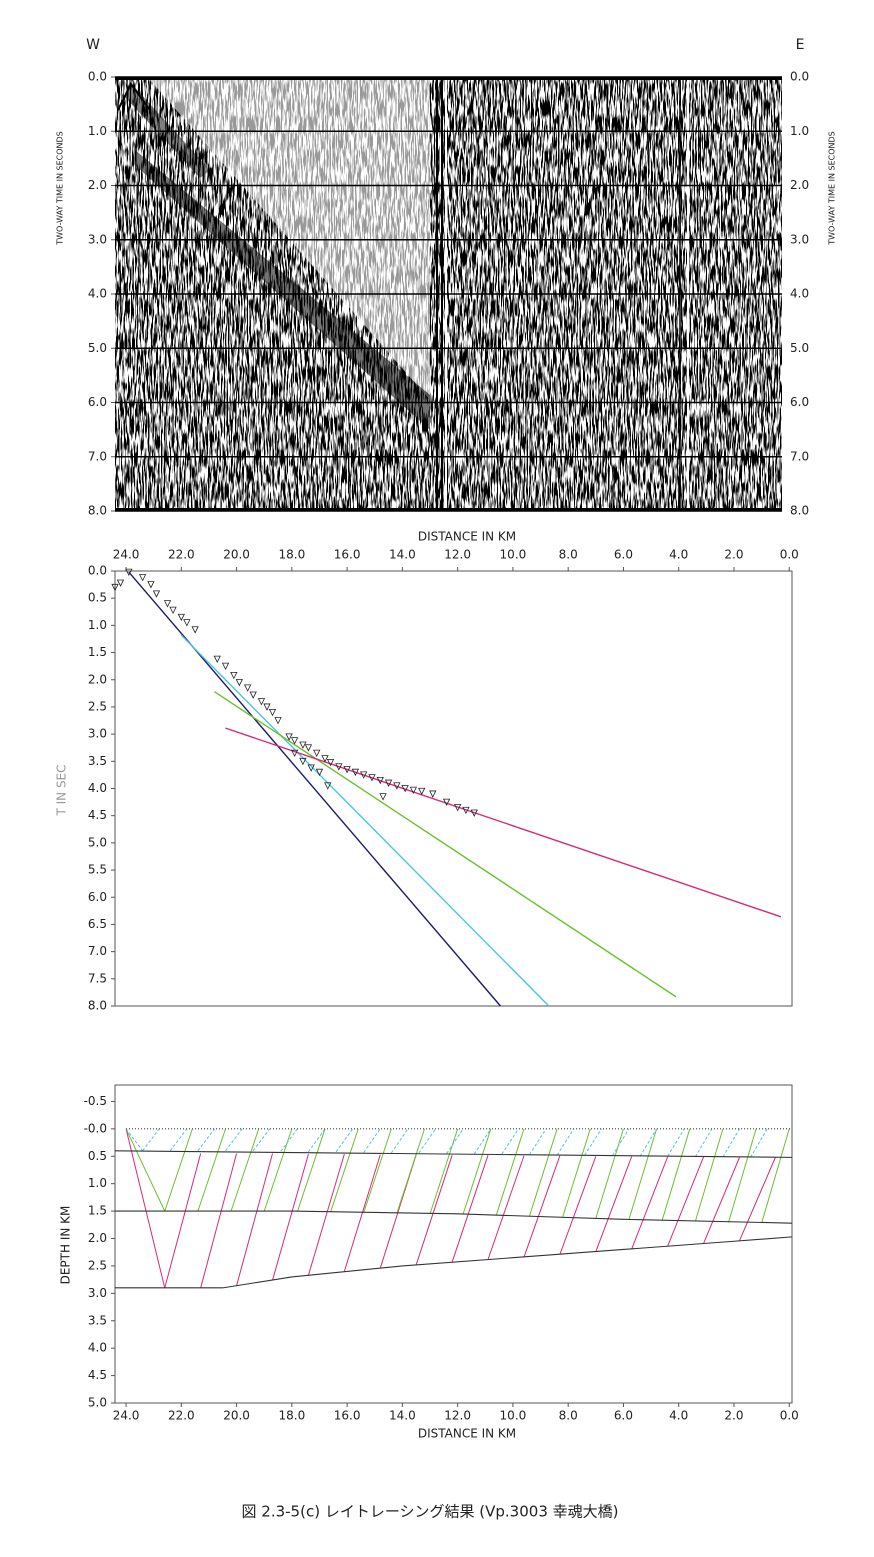  What do you see at coordinates (97, 294) in the screenshot?
I see `y-tick-label: 4.0` at bounding box center [97, 294].